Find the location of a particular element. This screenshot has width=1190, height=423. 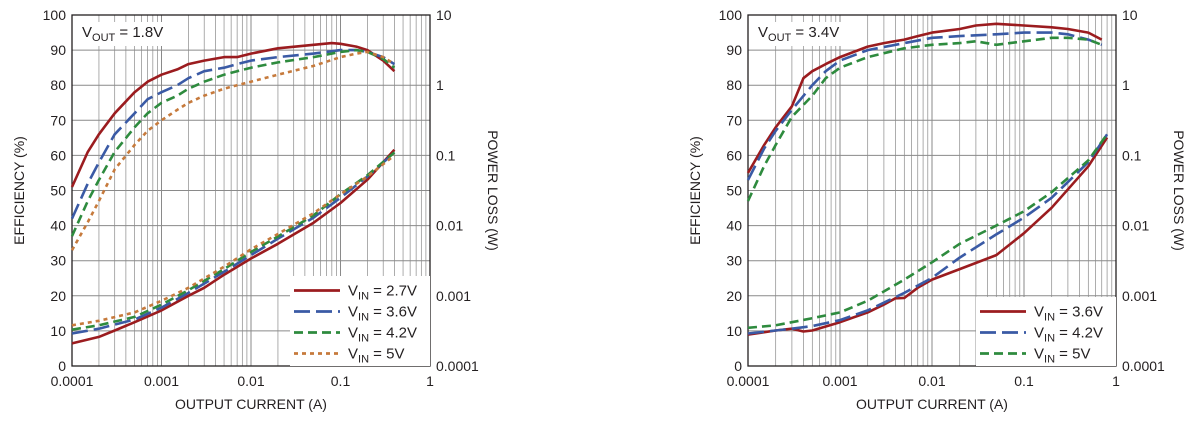

vout-annotation: VOUT = 3.4V is located at coordinates (798, 34).